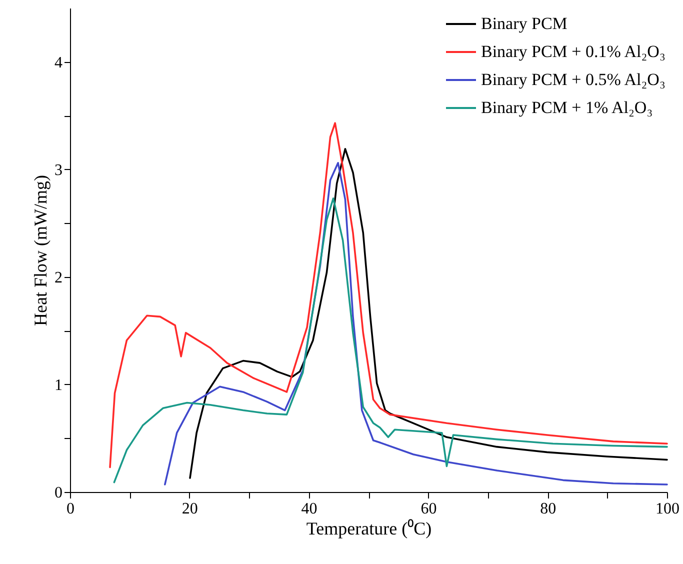 The width and height of the screenshot is (683, 564). Describe the element at coordinates (190, 509) in the screenshot. I see `x-tick-label: 20` at that location.